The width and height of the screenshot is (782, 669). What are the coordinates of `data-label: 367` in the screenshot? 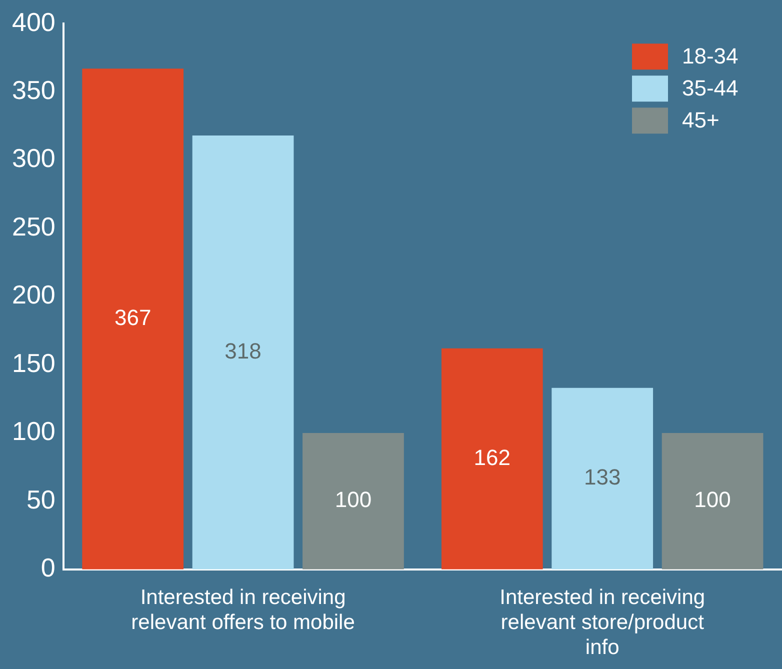 It's located at (133, 317).